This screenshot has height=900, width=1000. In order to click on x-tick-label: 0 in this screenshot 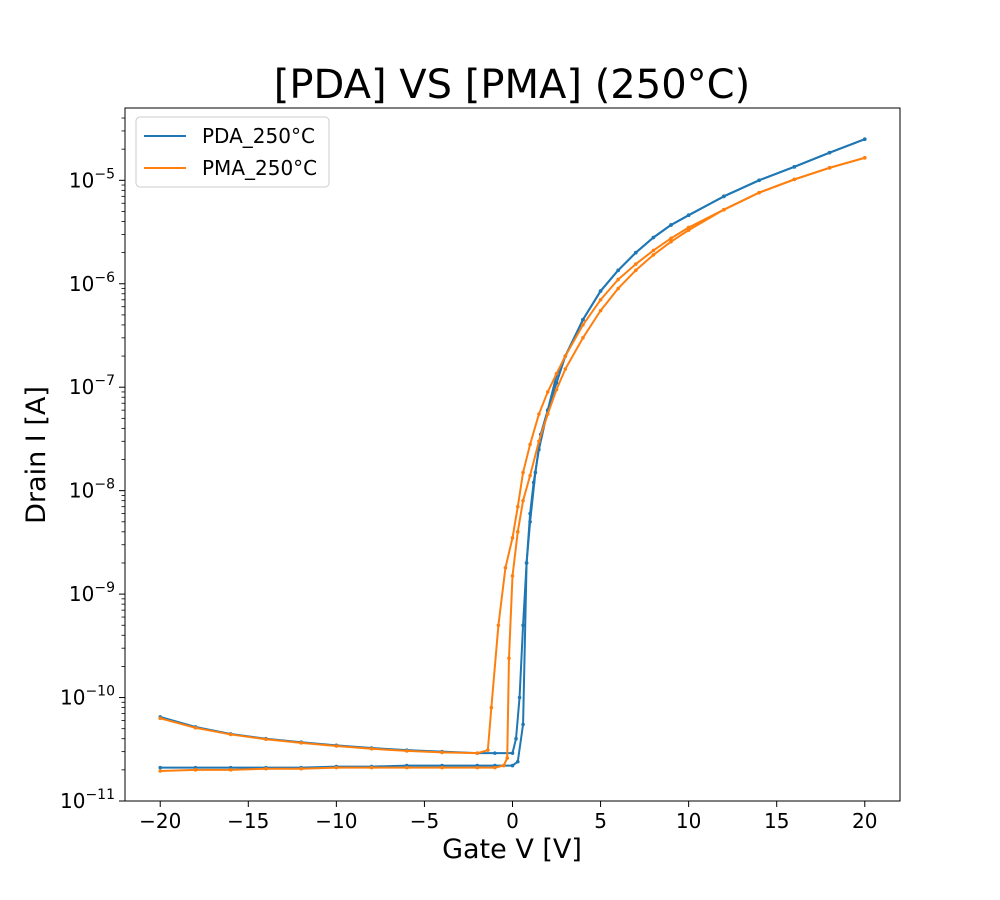, I will do `click(512, 821)`.